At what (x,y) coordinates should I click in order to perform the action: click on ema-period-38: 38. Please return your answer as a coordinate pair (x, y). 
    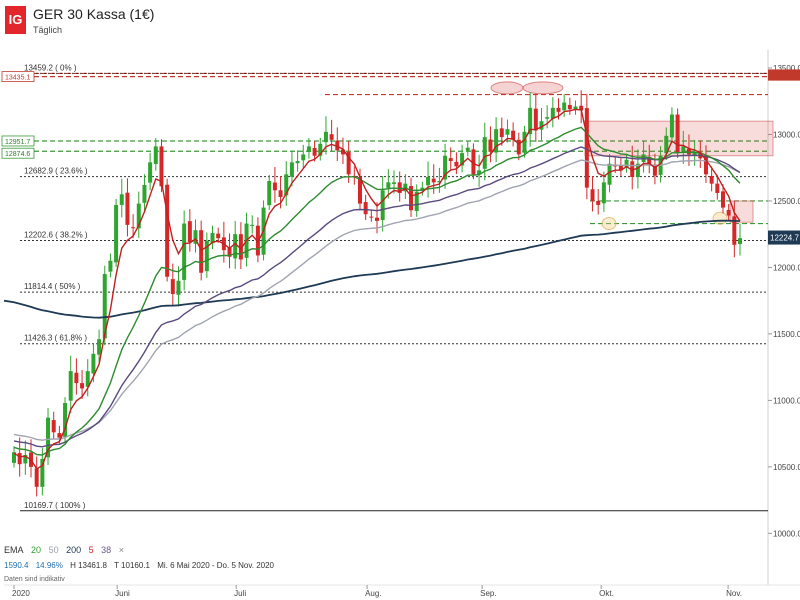
    Looking at the image, I should click on (106, 550).